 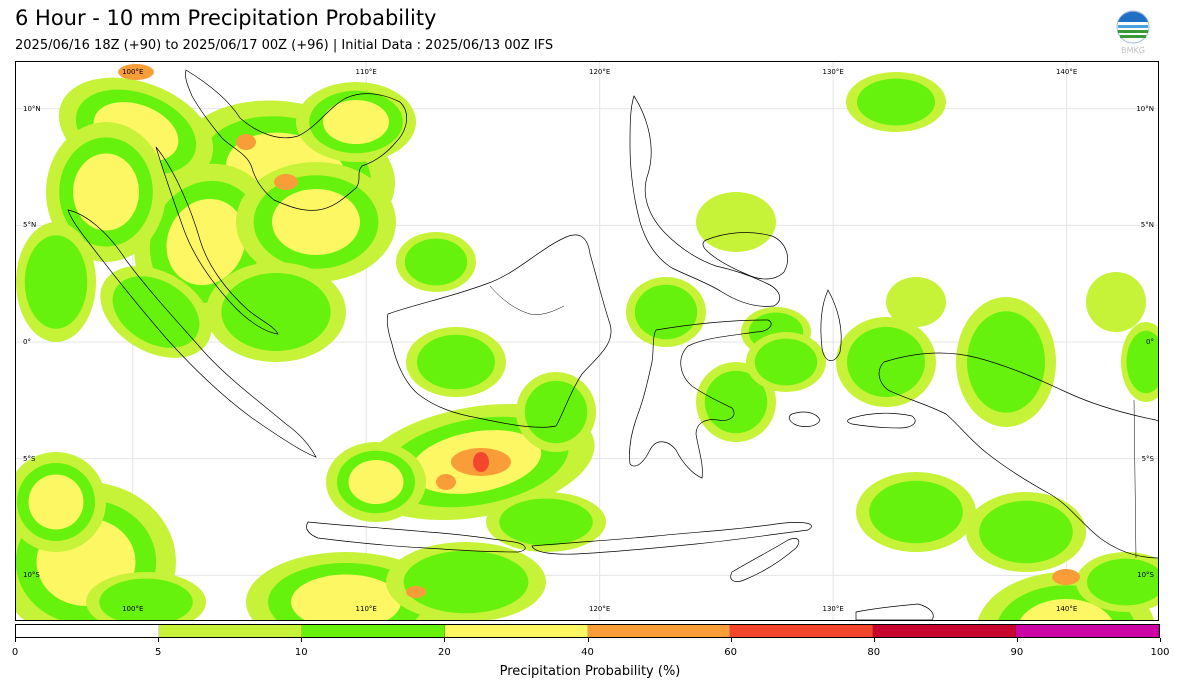 I want to click on sumatra-coast, so click(x=192, y=333).